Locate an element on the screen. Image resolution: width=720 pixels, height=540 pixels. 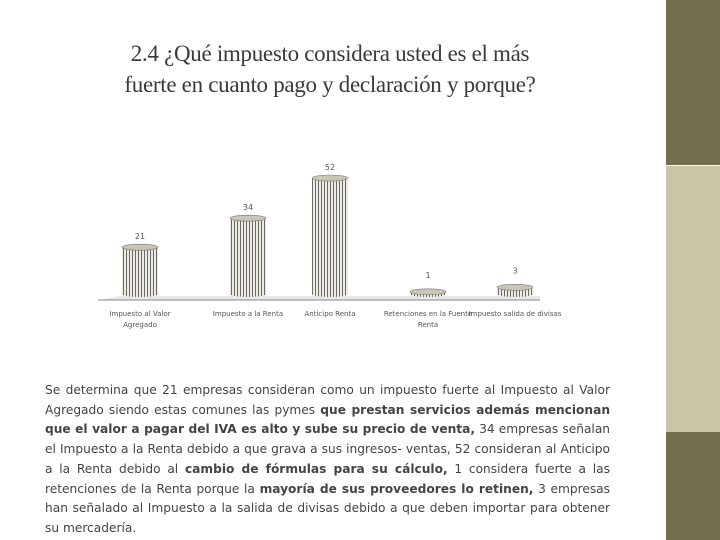
sidebar-band-top is located at coordinates (693, 82).